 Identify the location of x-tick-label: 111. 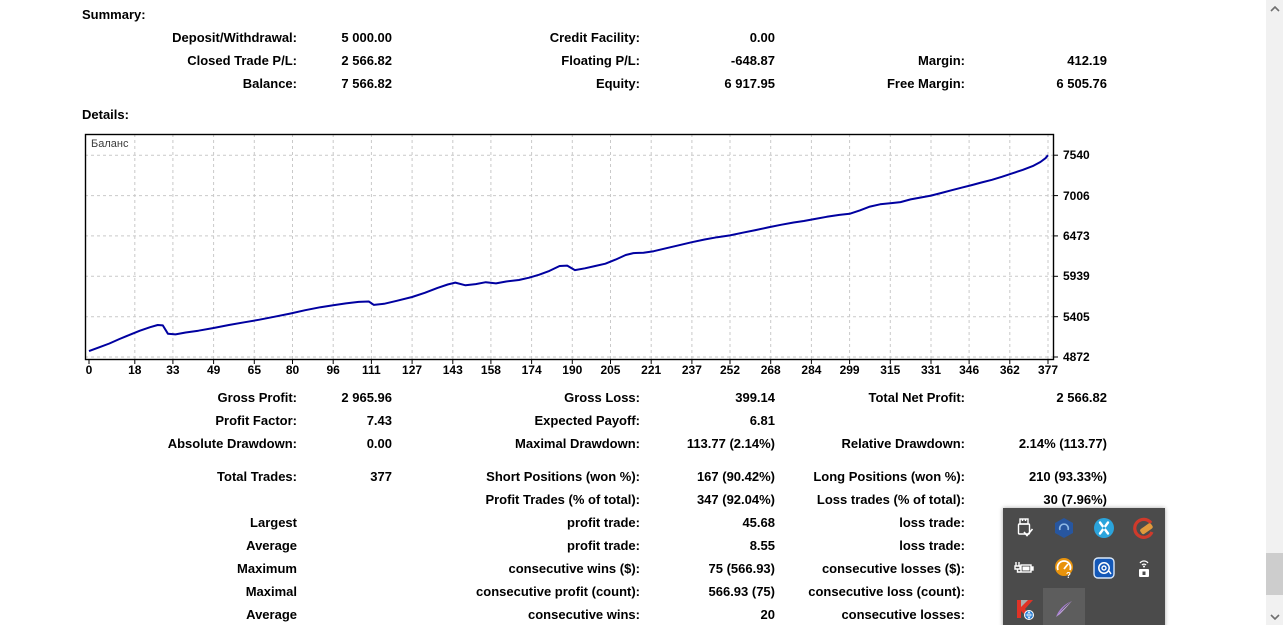
(371, 370).